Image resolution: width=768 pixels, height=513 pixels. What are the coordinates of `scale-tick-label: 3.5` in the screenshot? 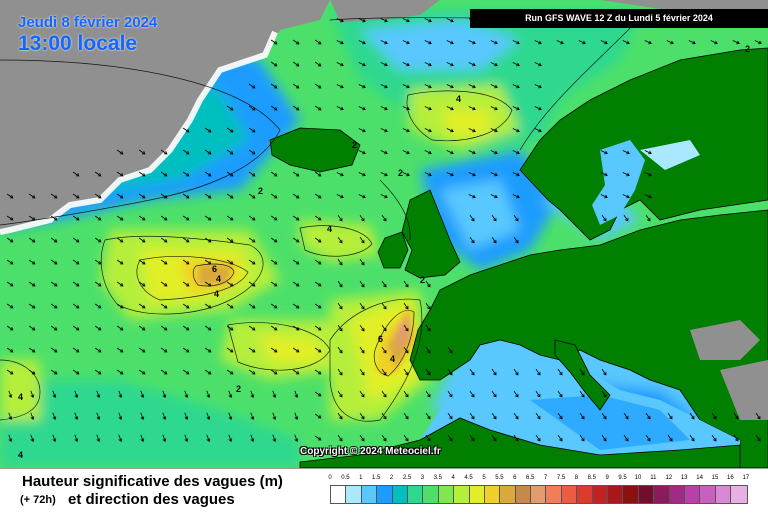 It's located at (437, 478).